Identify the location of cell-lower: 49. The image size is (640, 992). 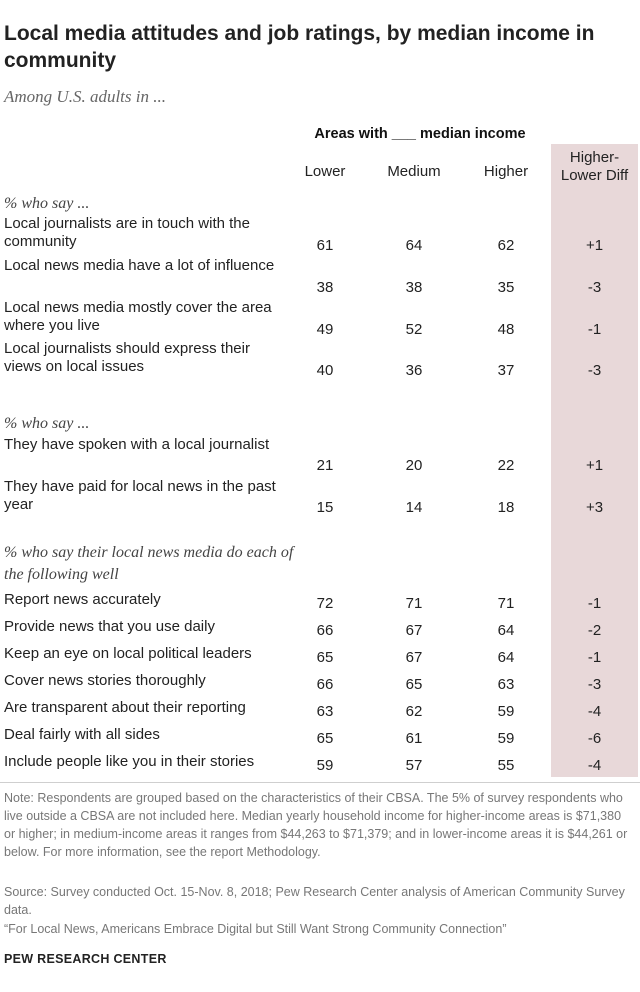
(325, 329).